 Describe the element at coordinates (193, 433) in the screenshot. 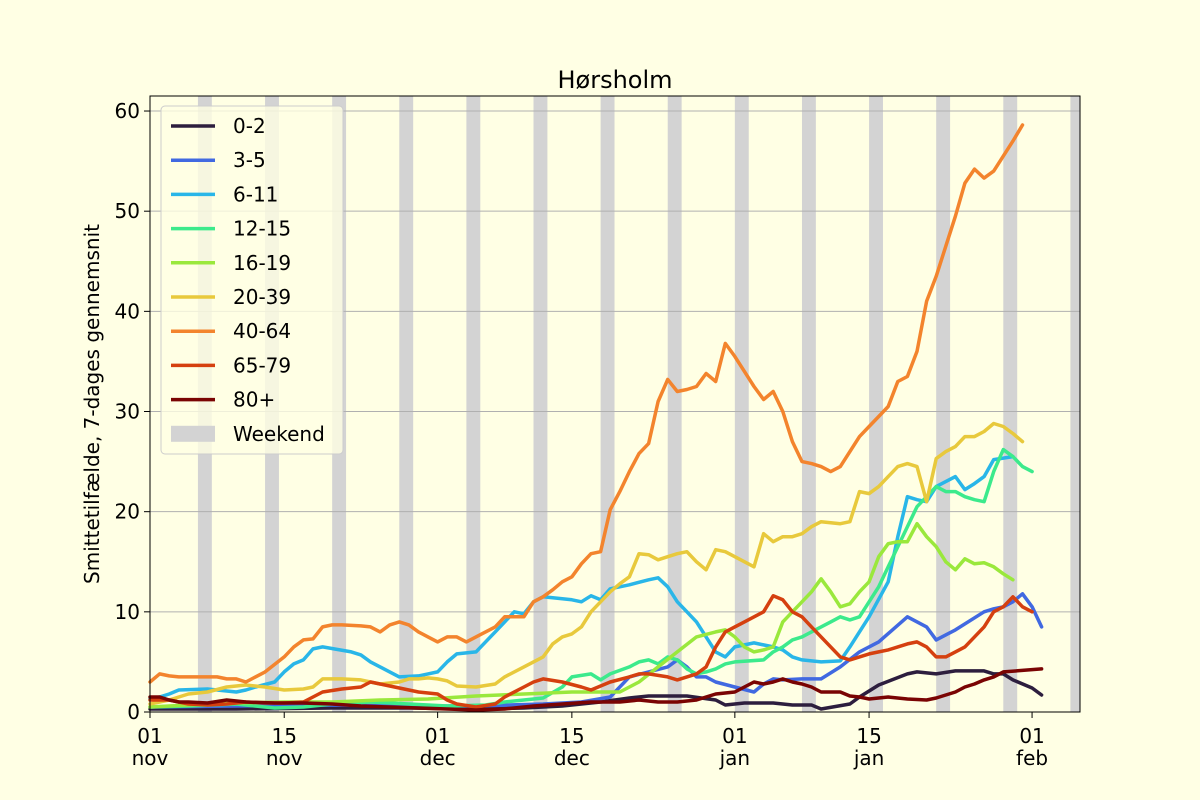

I see `legend-swatch-weekend` at that location.